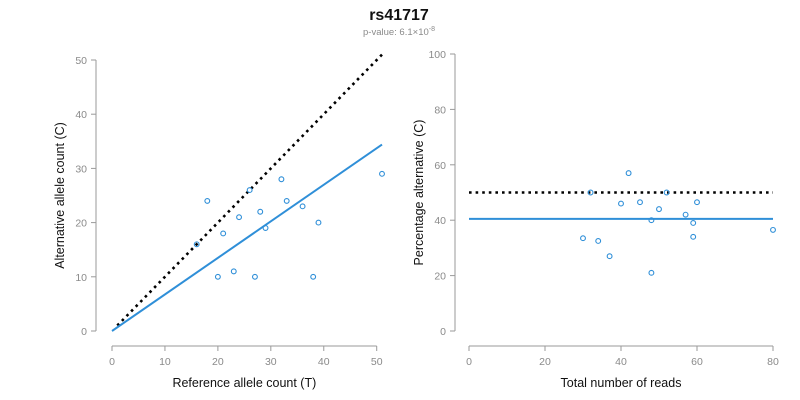  What do you see at coordinates (621, 383) in the screenshot?
I see `x-axis-label: Total number of reads` at bounding box center [621, 383].